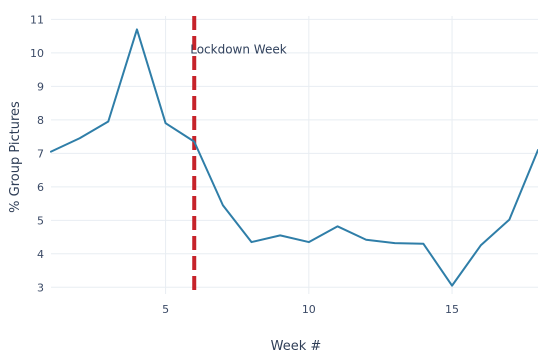 Image resolution: width=538 pixels, height=351 pixels. I want to click on x-tick-label-5: 5, so click(165, 309).